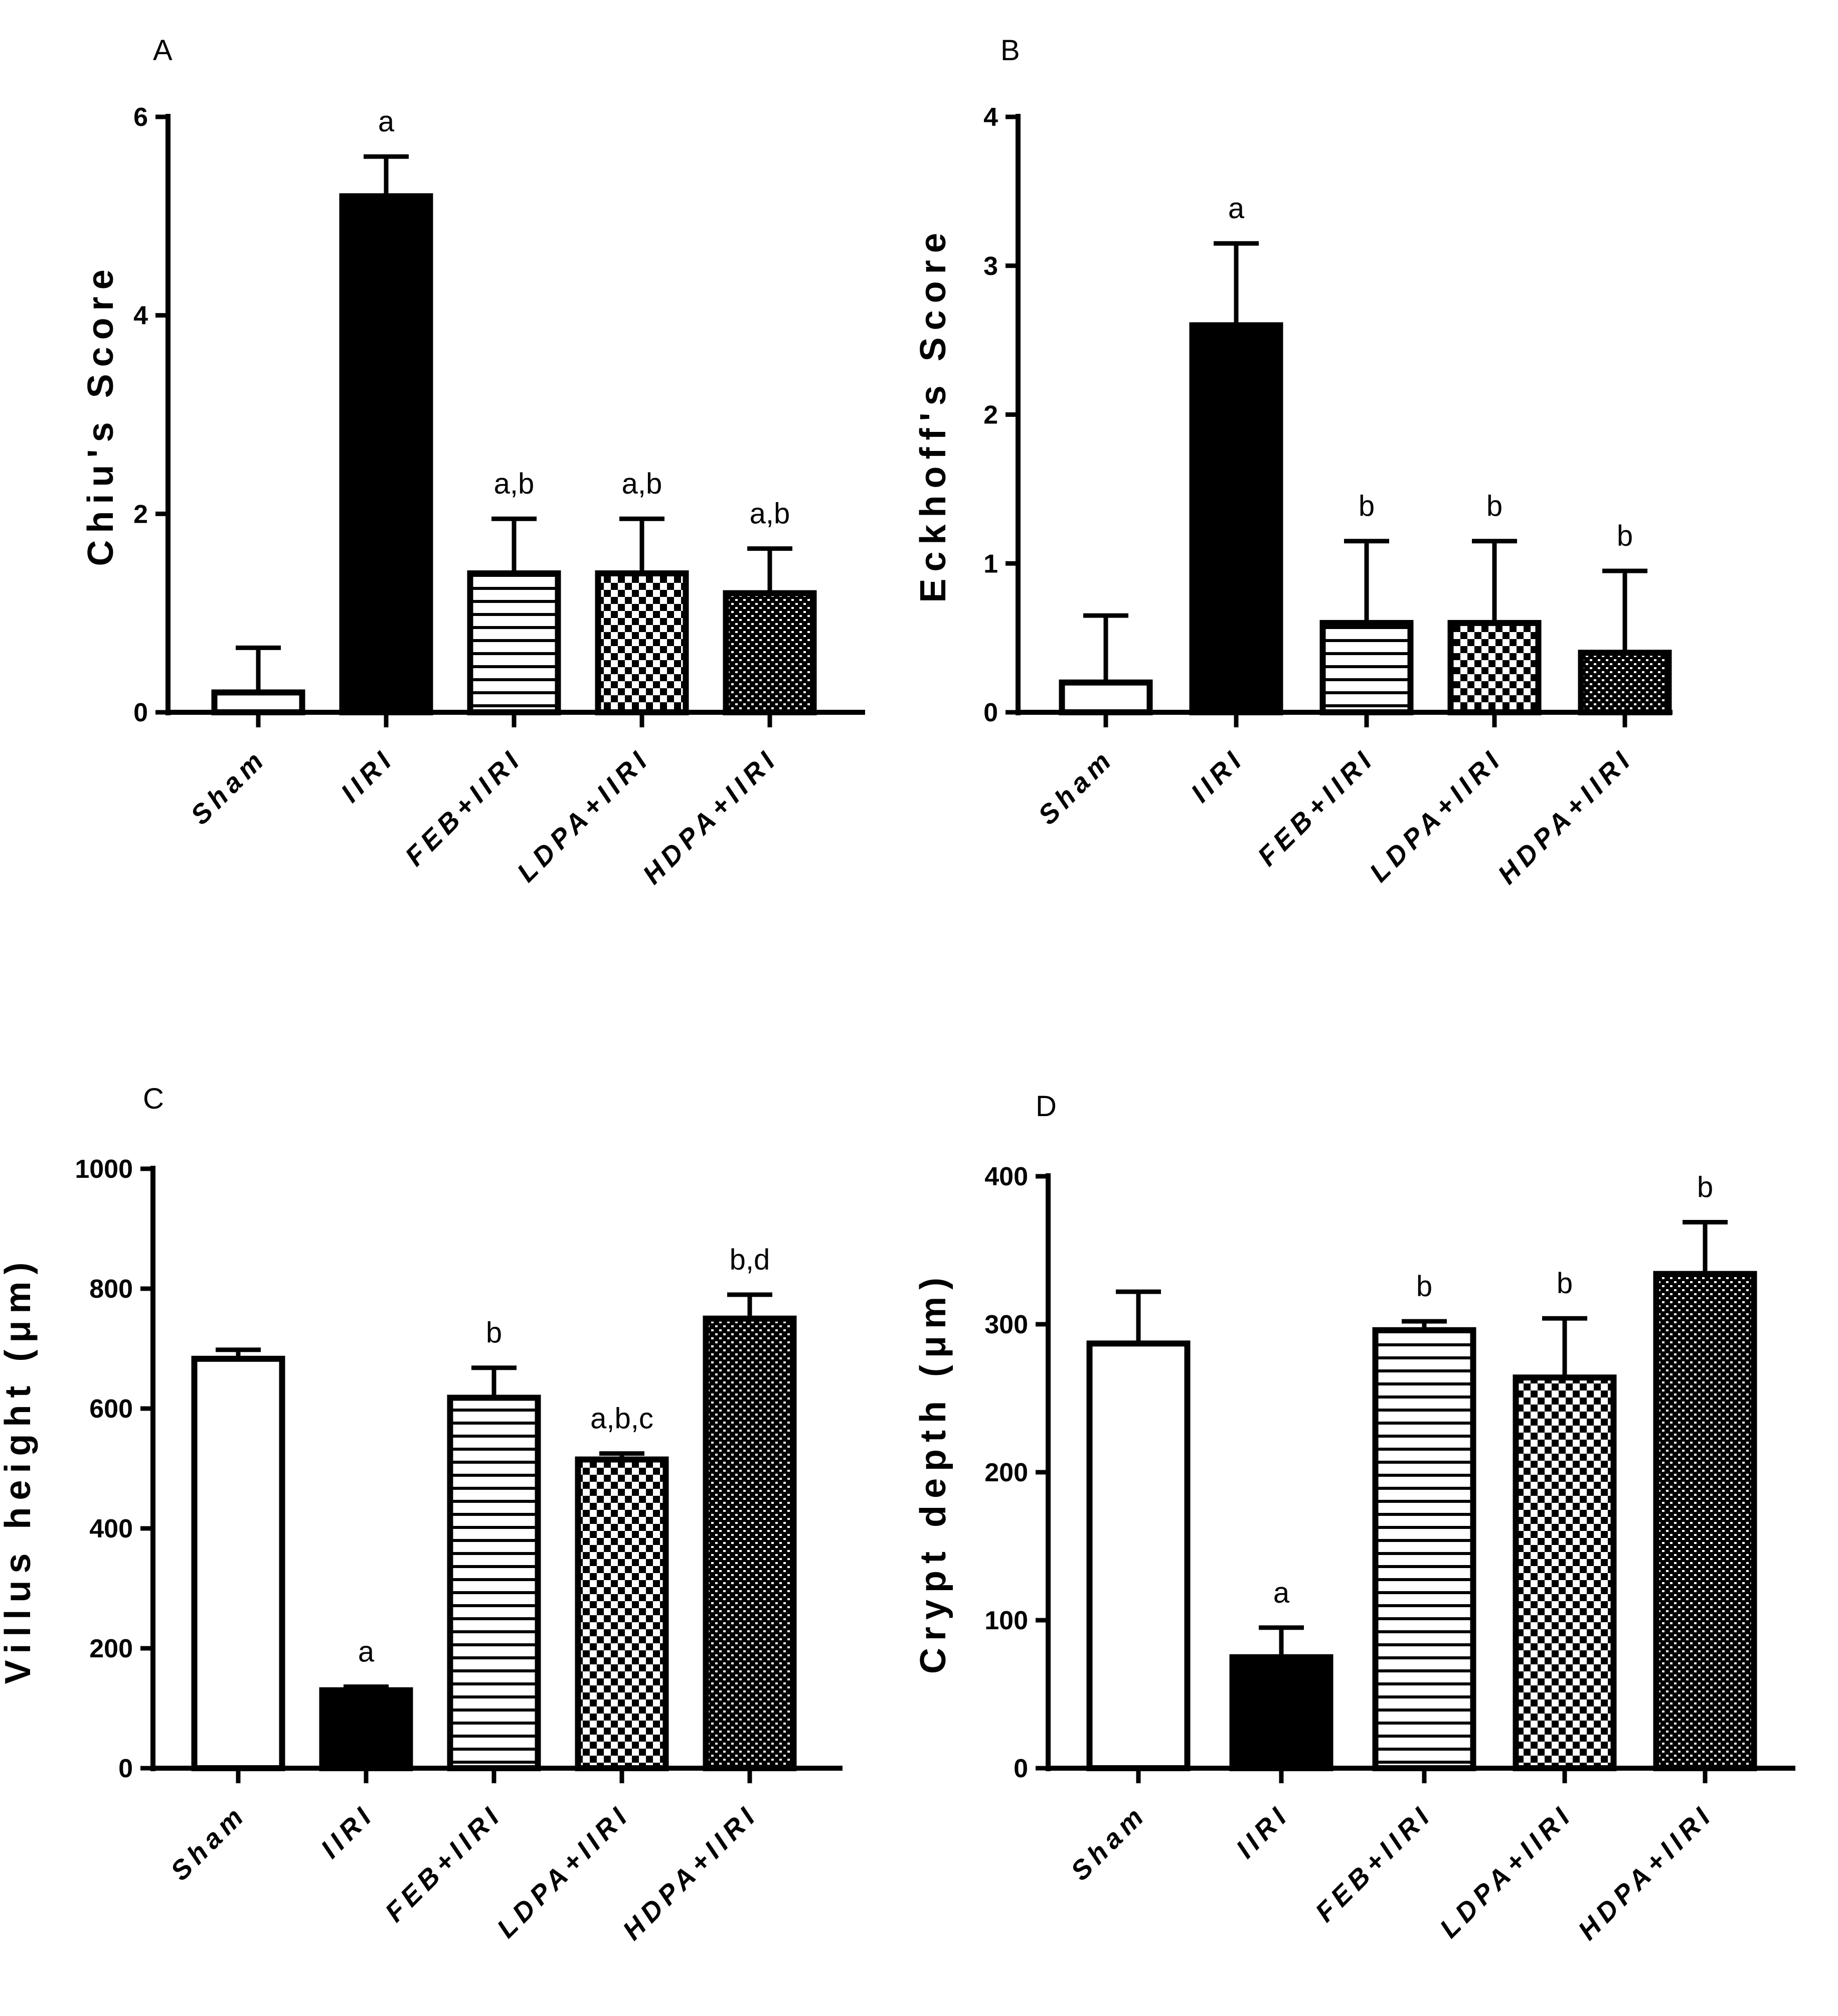 Image resolution: width=1838 pixels, height=2016 pixels. Describe the element at coordinates (1006, 1620) in the screenshot. I see `y-tick-label: 100` at that location.